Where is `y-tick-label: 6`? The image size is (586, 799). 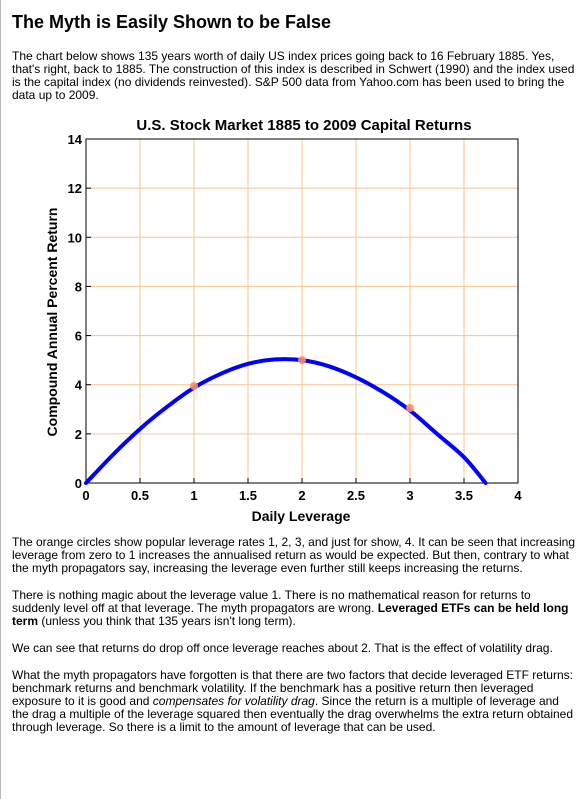
y-tick-label: 6 is located at coordinates (78, 336).